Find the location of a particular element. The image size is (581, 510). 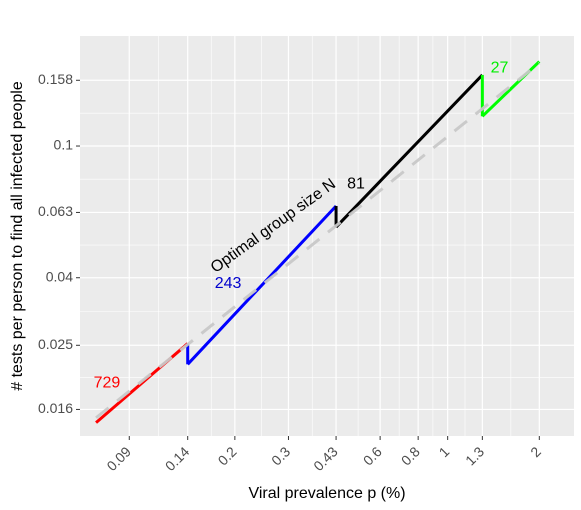

x-tick-label: 0.09 is located at coordinates (118, 458).